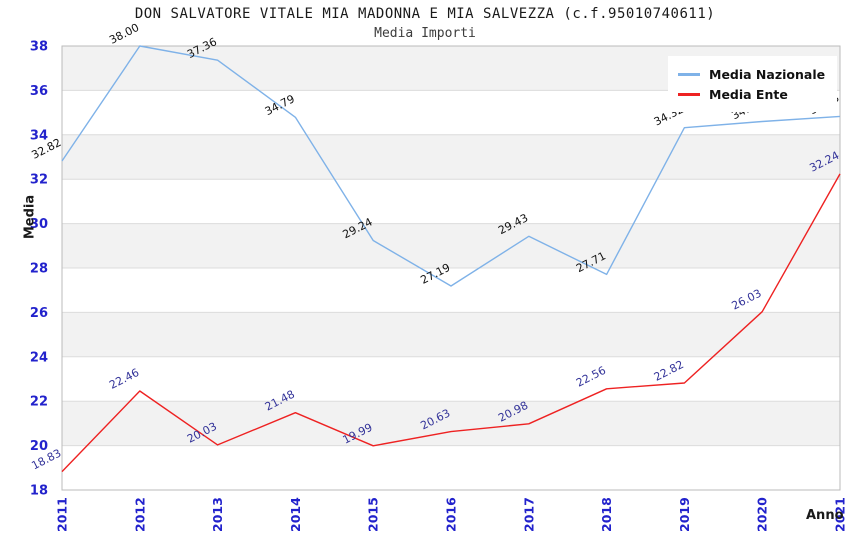  I want to click on x-tick-label: 2011, so click(62, 514).